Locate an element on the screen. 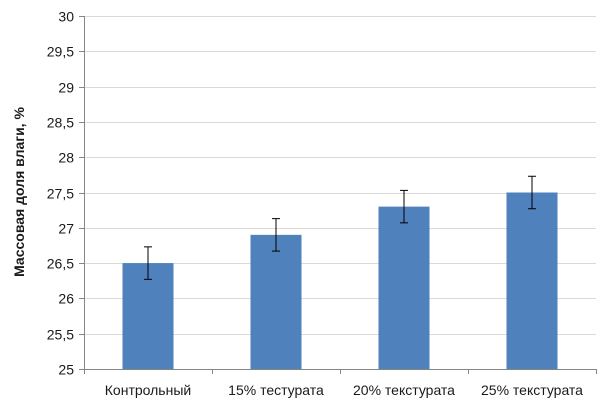 The width and height of the screenshot is (602, 408). y-tick-label: 26 is located at coordinates (66, 299).